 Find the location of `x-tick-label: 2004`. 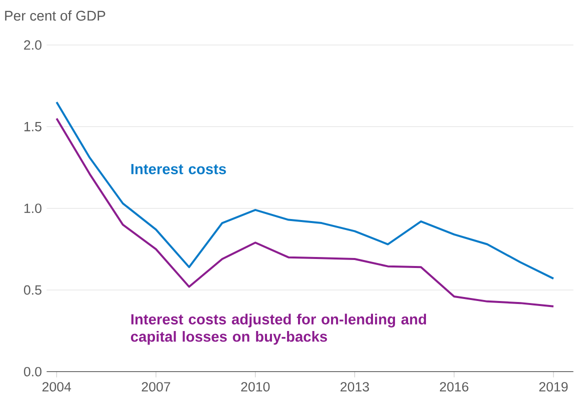

x-tick-label: 2004 is located at coordinates (57, 387).